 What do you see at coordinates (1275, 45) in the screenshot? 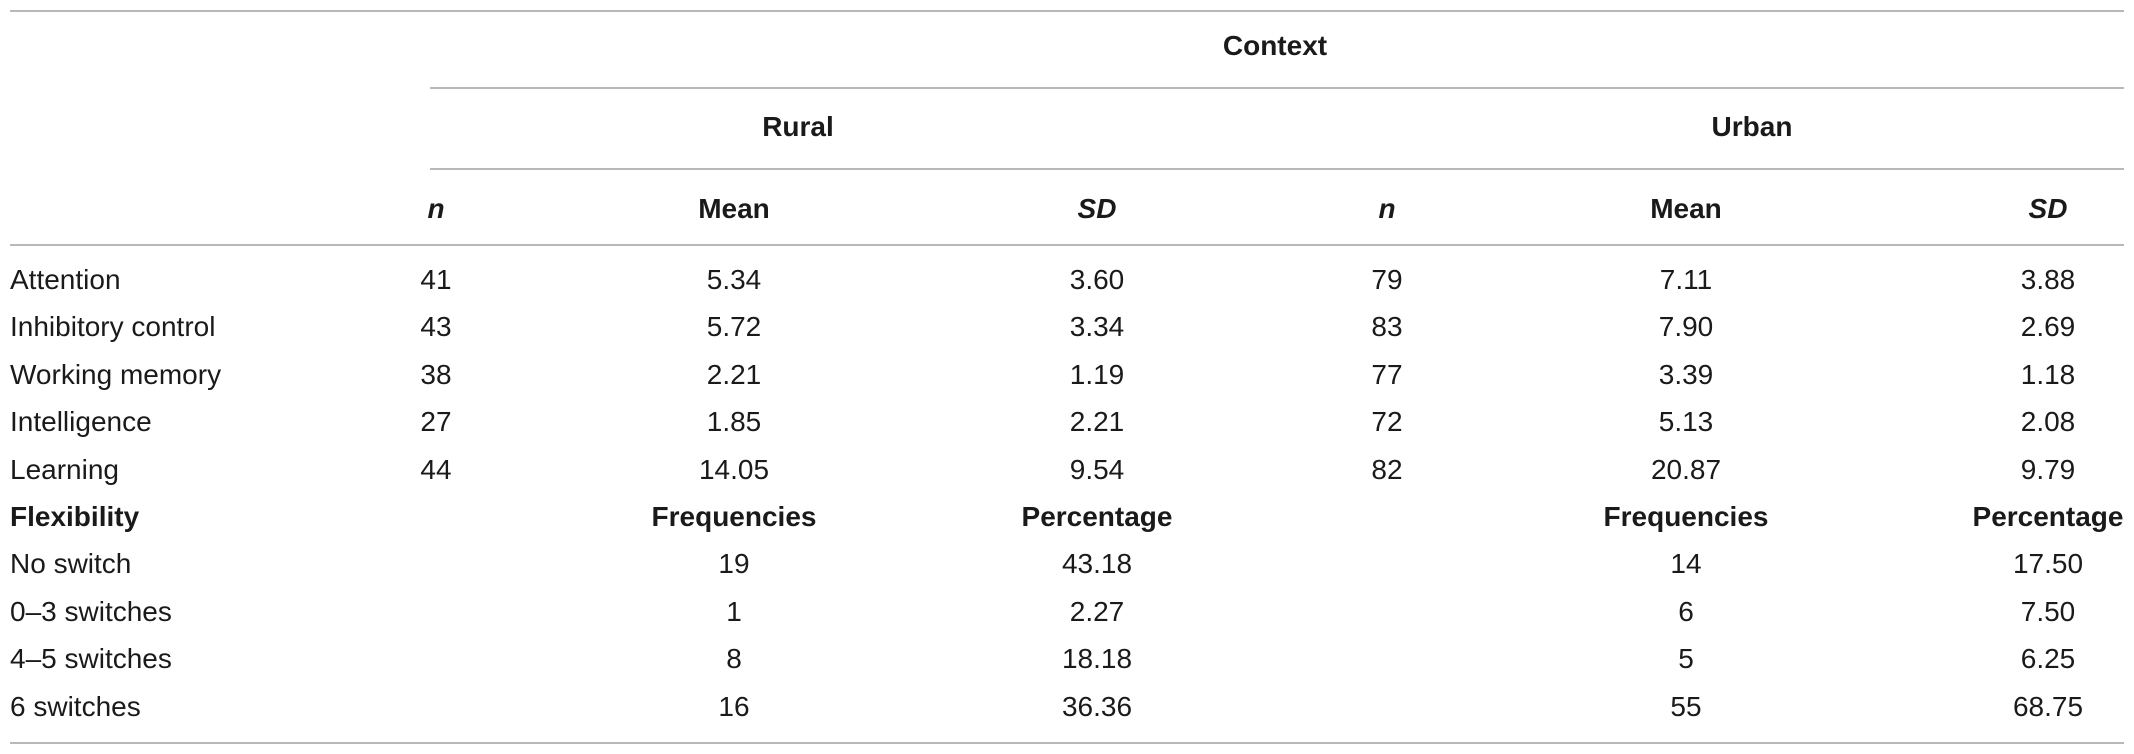
I see `context-header: Context` at bounding box center [1275, 45].